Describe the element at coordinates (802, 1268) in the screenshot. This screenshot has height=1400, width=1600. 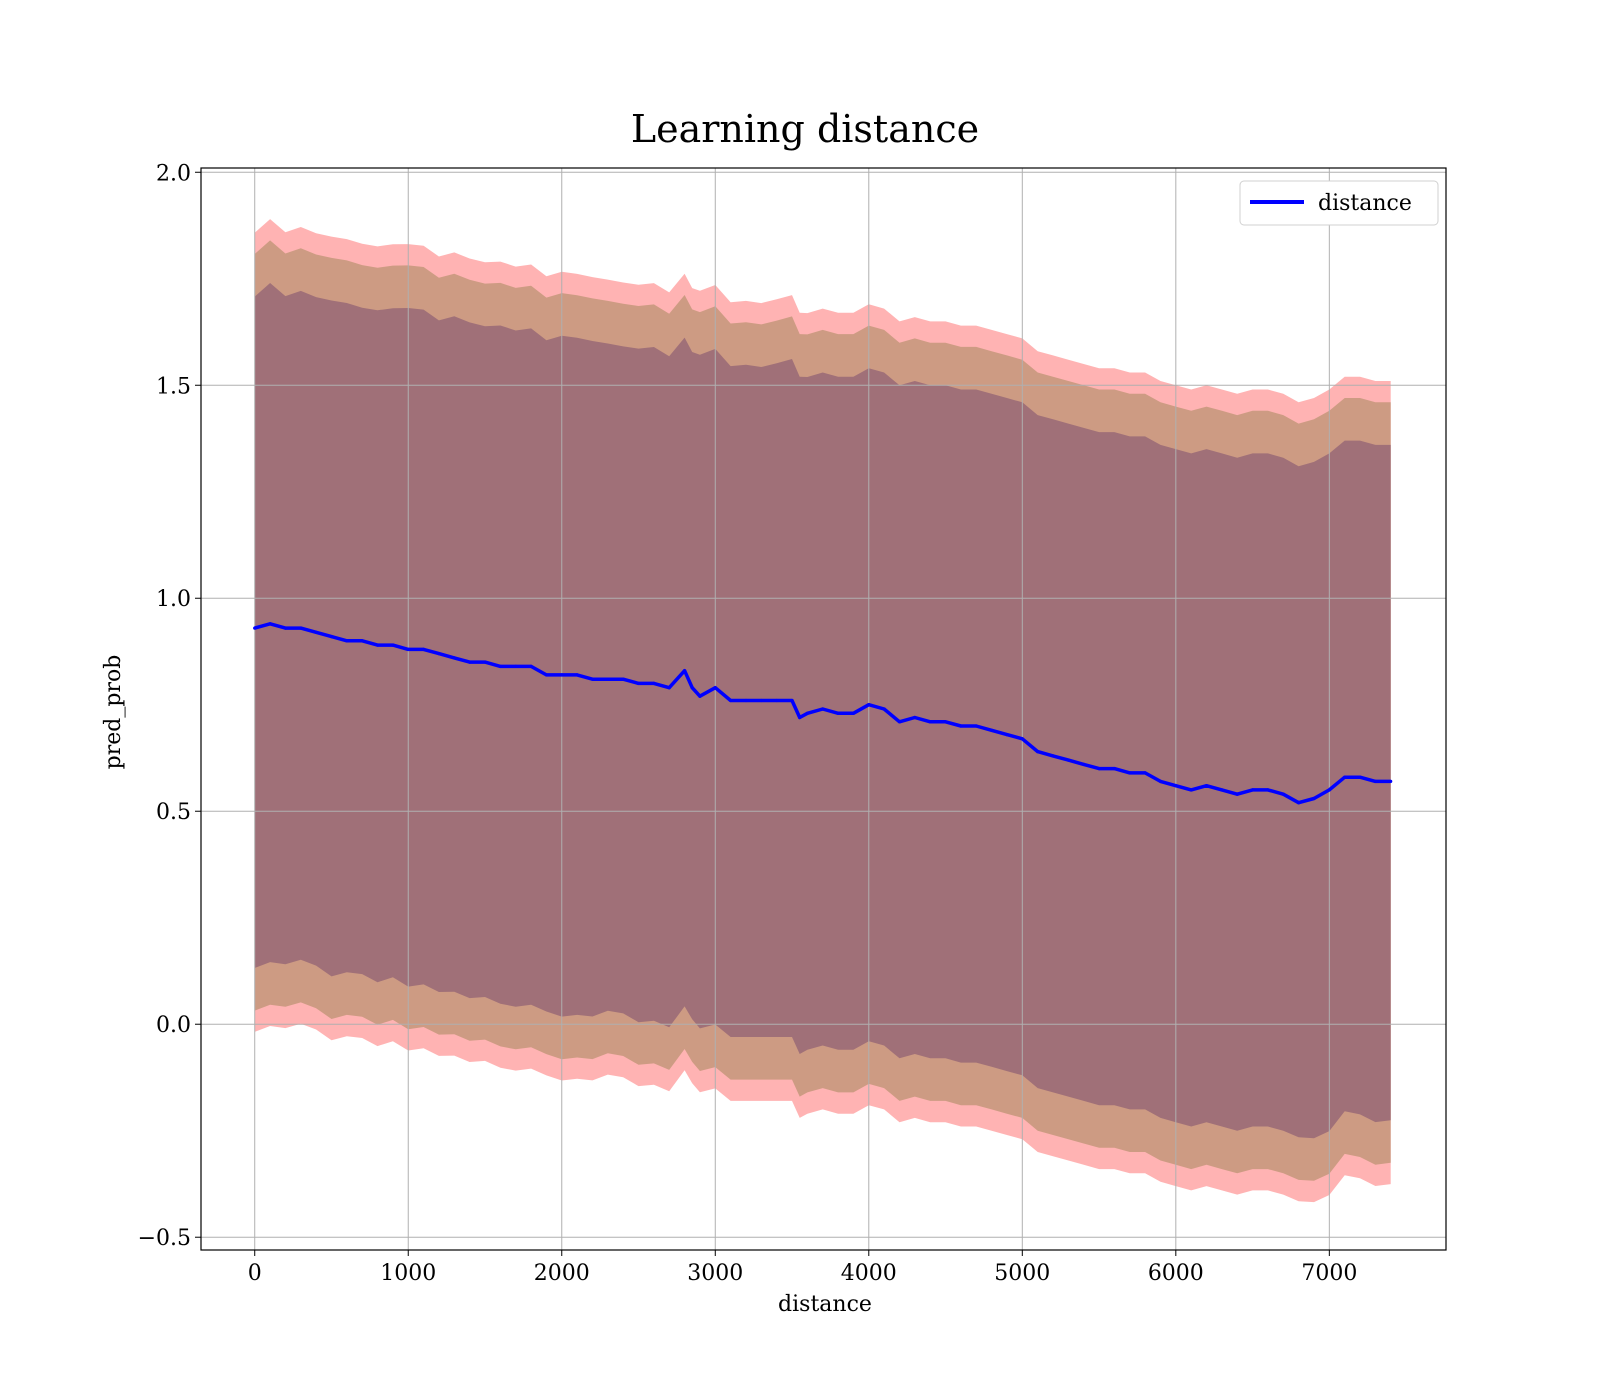
I see `x-axis-ticks: 0 1000 2000 3000 4000 5000 6000 7000` at that location.